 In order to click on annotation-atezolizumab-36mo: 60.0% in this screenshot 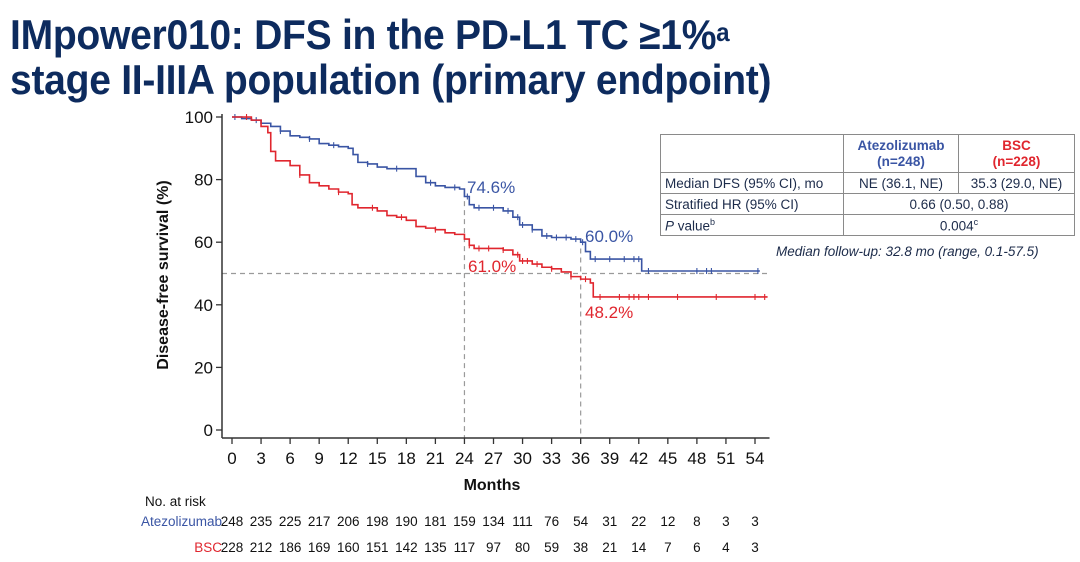, I will do `click(609, 236)`.